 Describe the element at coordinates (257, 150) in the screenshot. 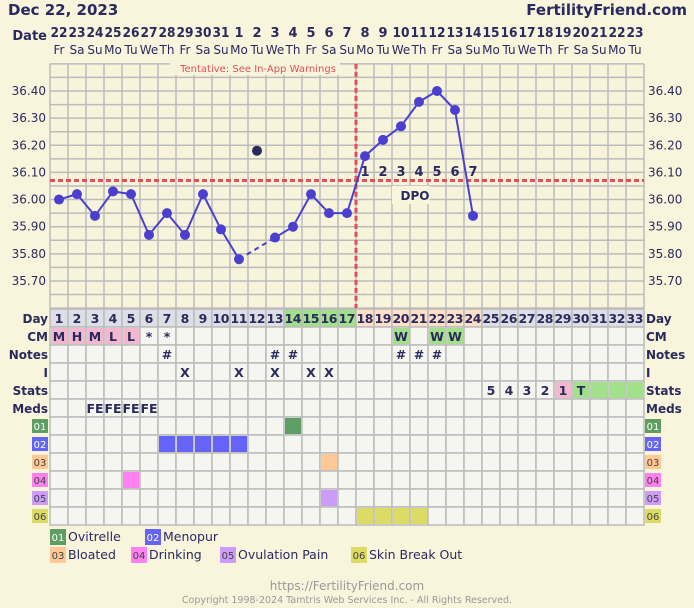

I see `discarded-temperature-point` at that location.